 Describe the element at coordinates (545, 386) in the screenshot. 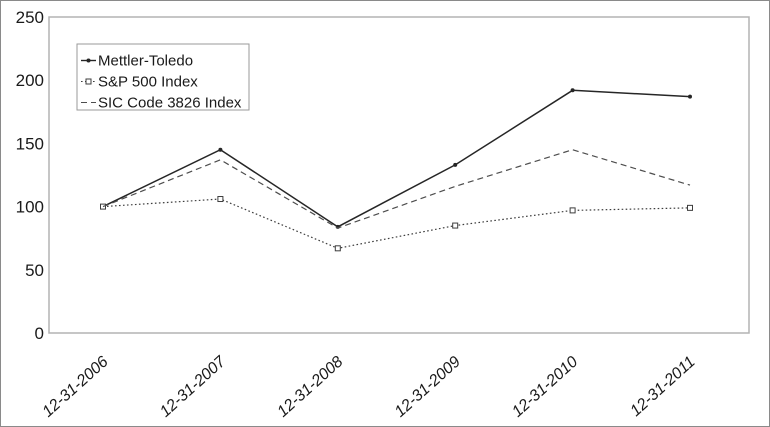

I see `x-tick-label: 12-31-2010` at that location.